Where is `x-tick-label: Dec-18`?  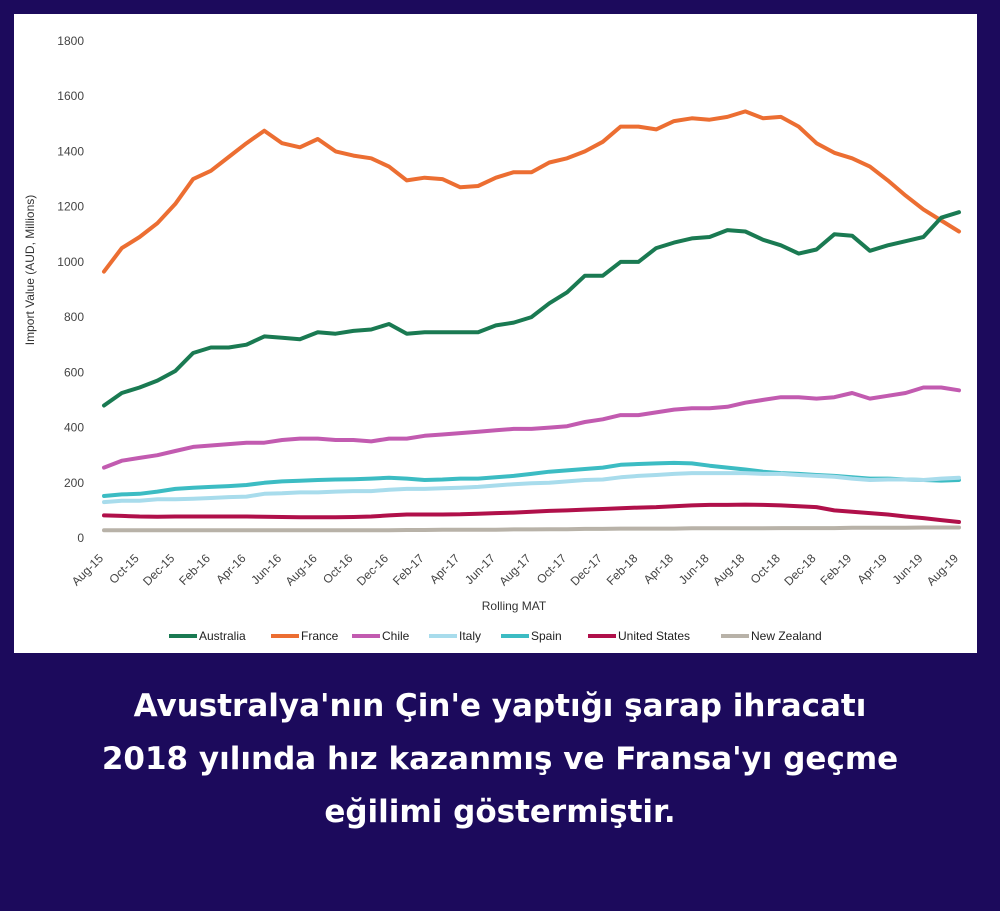 x-tick-label: Dec-18 is located at coordinates (799, 569).